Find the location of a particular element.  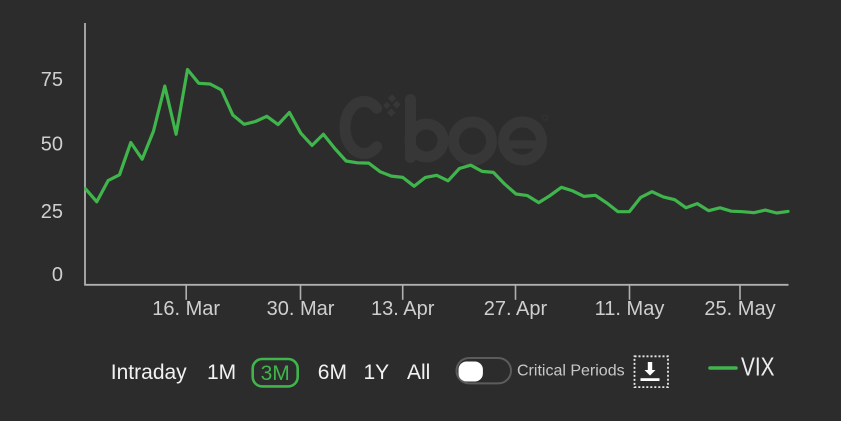

svg-text: 3M is located at coordinates (275, 373).